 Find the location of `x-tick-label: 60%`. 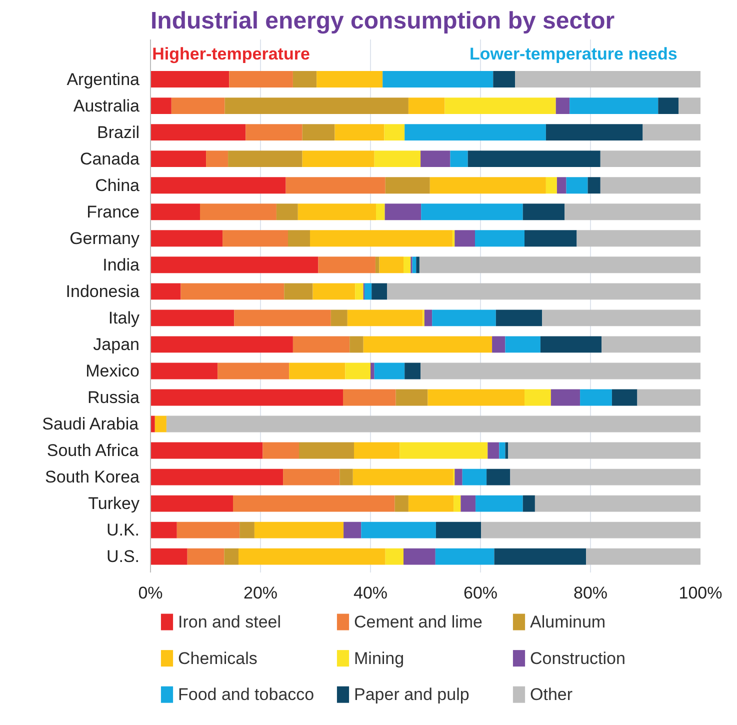

x-tick-label: 60% is located at coordinates (480, 593).